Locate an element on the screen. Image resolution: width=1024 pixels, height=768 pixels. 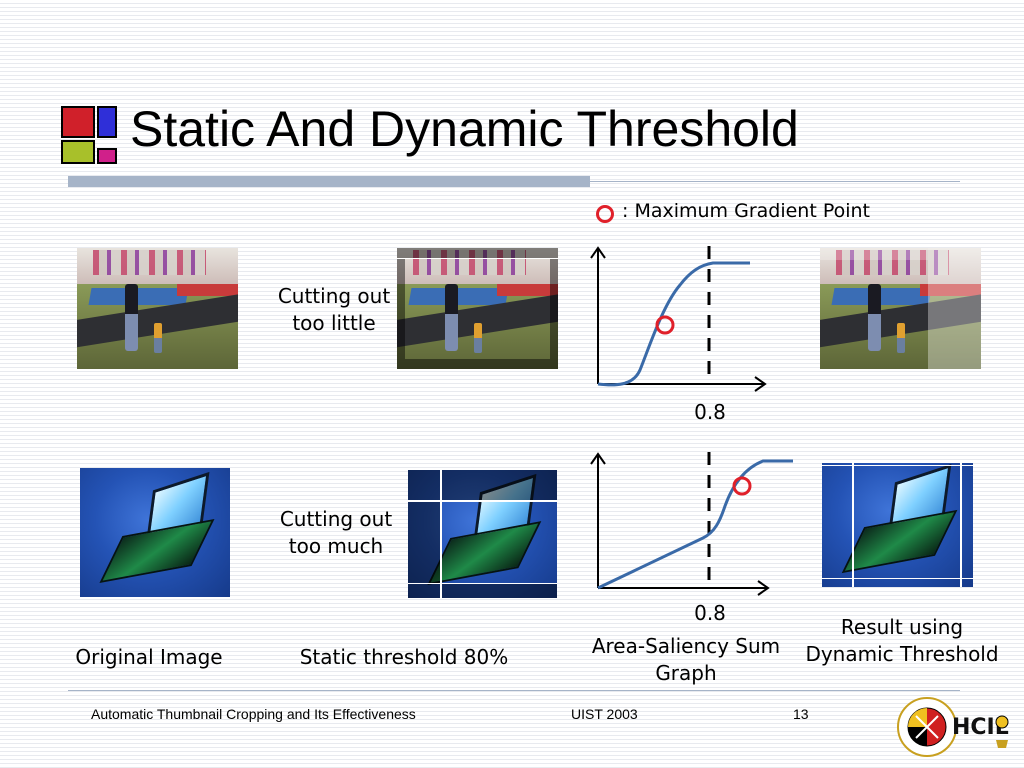
original-image-label: Original Image is located at coordinates (149, 657).